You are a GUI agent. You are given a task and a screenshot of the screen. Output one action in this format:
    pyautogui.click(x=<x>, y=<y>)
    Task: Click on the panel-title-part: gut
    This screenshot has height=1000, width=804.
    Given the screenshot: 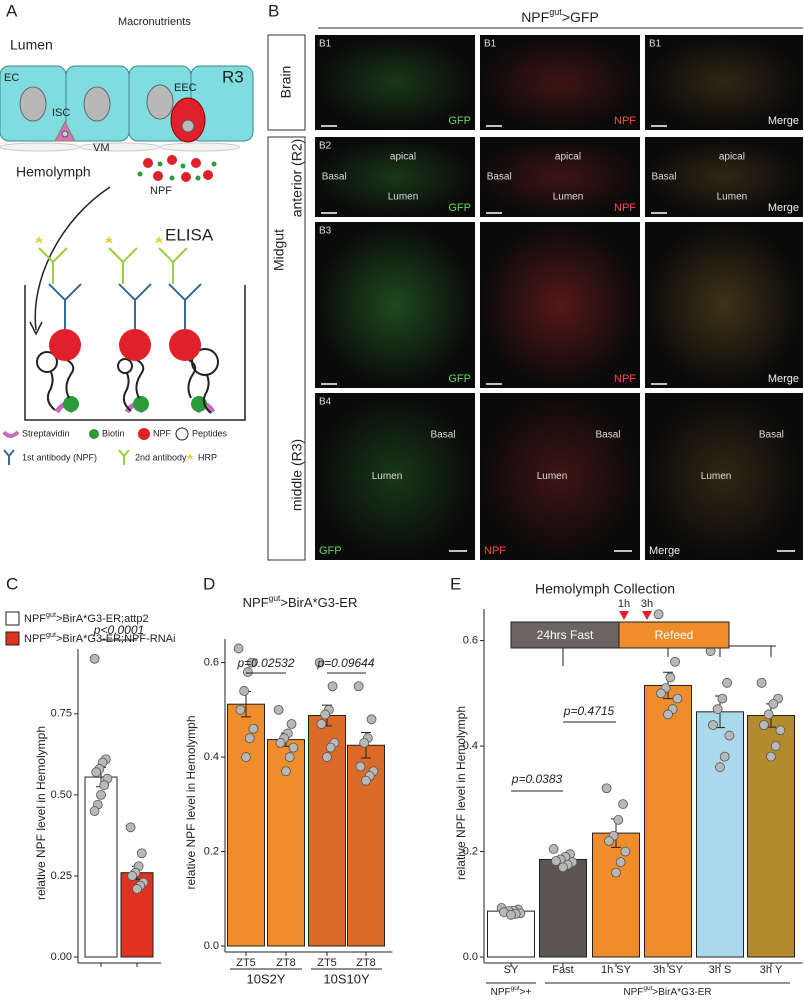 What is the action you would take?
    pyautogui.click(x=555, y=12)
    